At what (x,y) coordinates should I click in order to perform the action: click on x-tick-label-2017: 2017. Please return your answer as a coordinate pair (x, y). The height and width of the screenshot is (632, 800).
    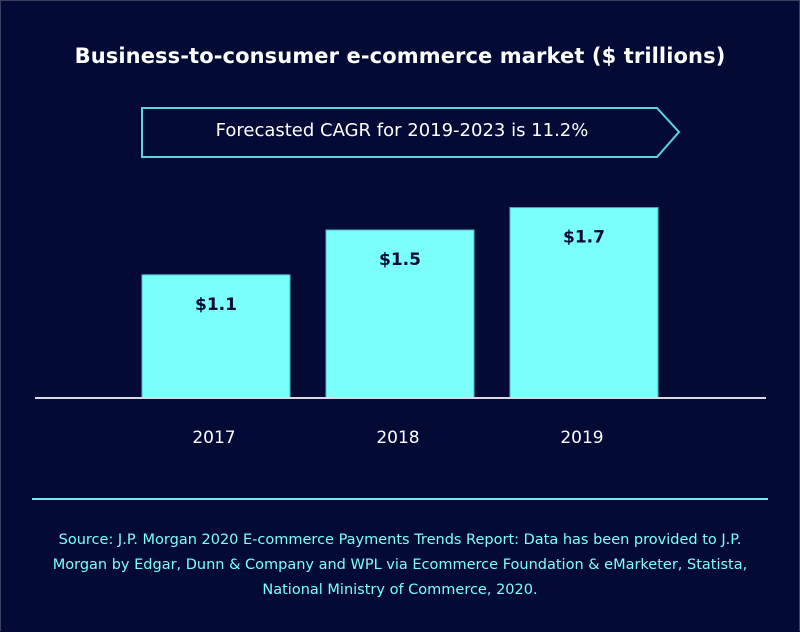
    Looking at the image, I should click on (213, 438).